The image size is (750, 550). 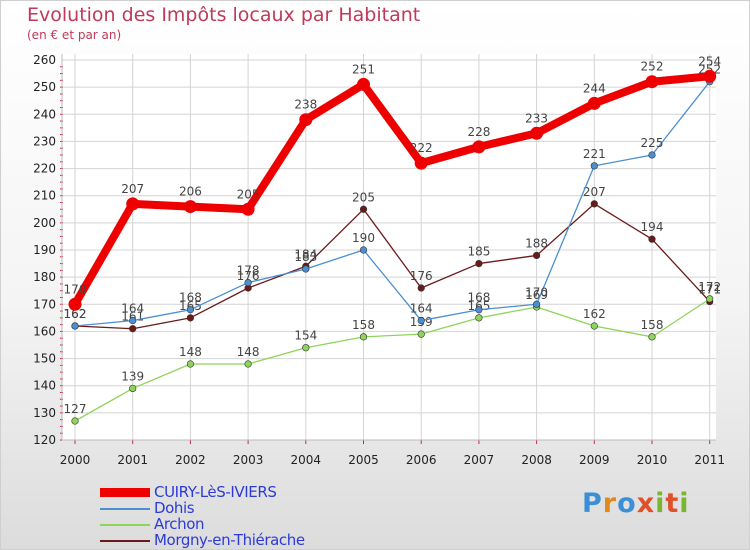 I want to click on chart-title: Evolution des Impôts locaux par Habitant, so click(x=224, y=15).